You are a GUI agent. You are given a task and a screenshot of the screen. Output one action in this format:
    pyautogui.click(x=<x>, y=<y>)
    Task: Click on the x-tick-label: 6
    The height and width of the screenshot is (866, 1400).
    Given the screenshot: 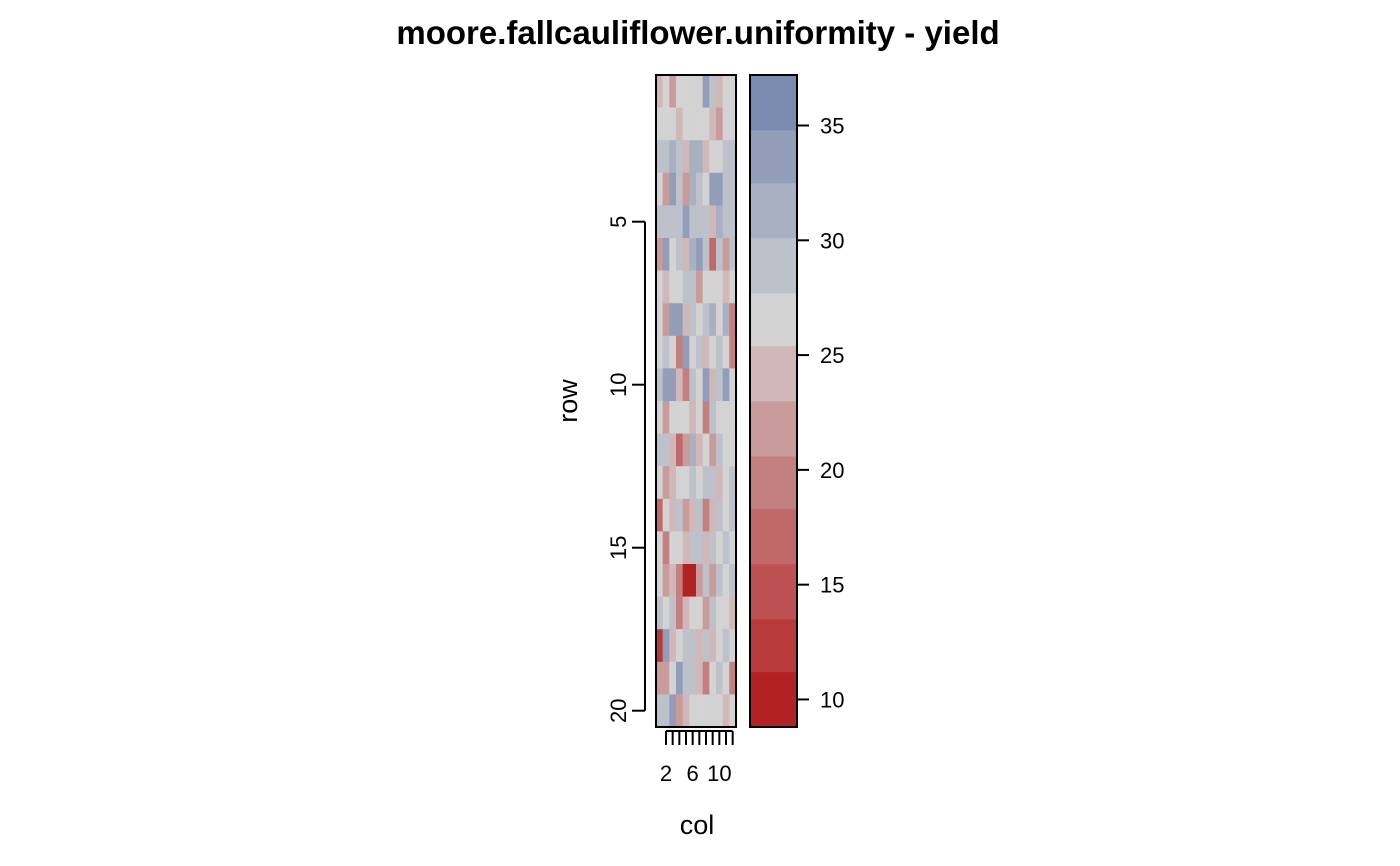 What is the action you would take?
    pyautogui.click(x=693, y=773)
    